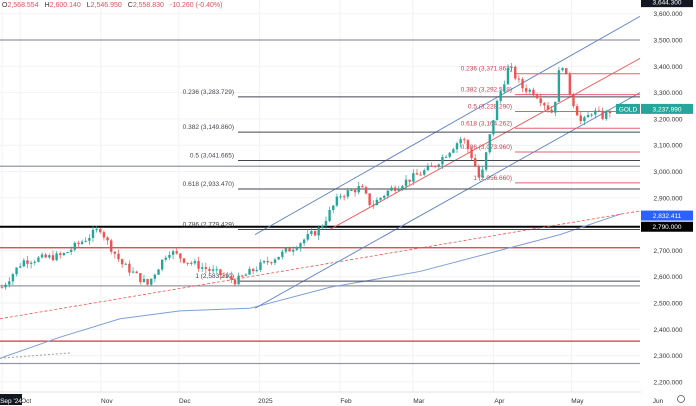 The height and width of the screenshot is (406, 696). I want to click on ma-price-badge, so click(667, 215).